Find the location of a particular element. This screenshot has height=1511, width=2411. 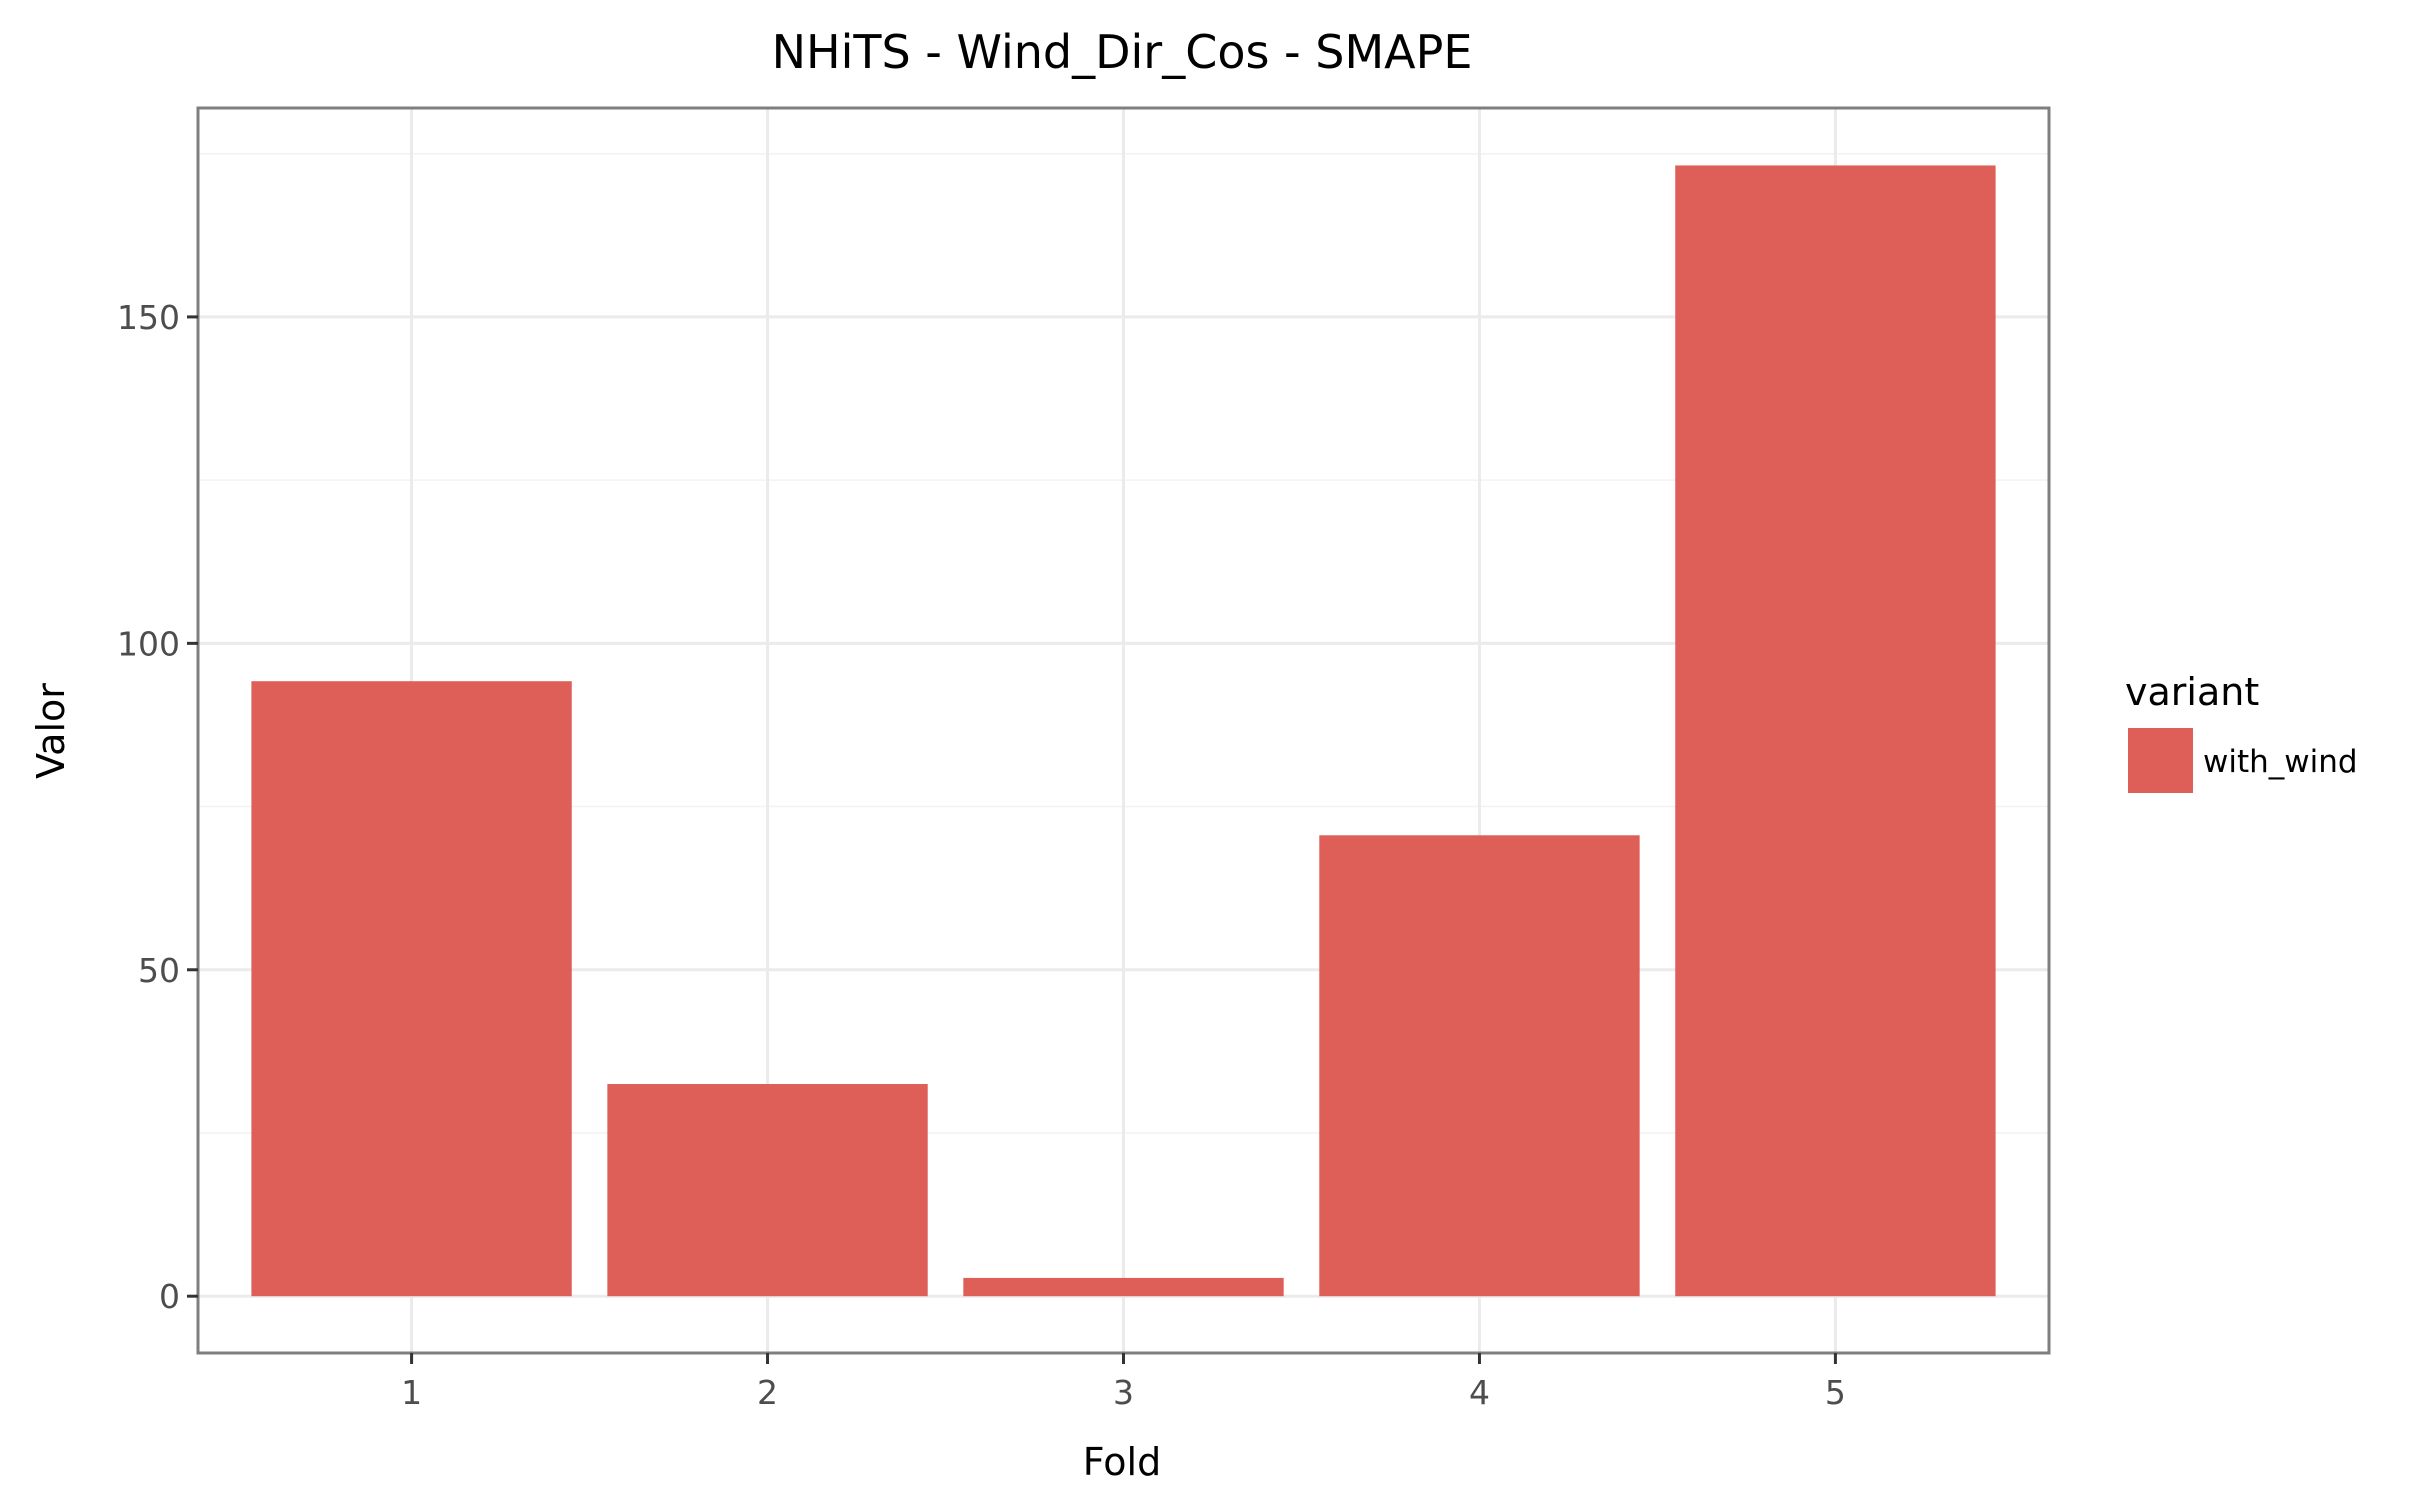

x-tick-label: 2 is located at coordinates (767, 1392).